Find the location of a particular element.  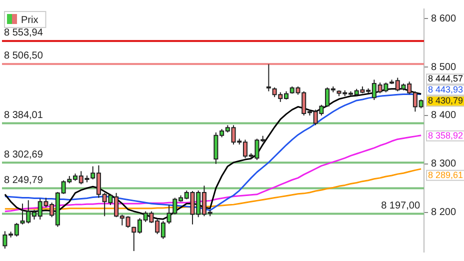

ref-line-label: 8 553,94 is located at coordinates (24, 33).